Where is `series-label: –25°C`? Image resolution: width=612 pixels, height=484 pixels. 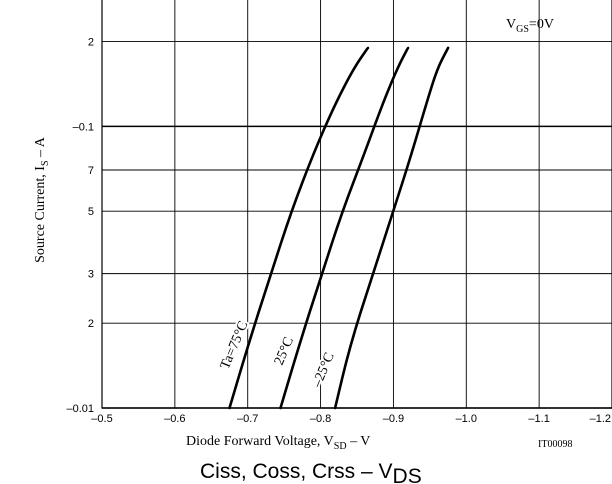 series-label: –25°C is located at coordinates (323, 371).